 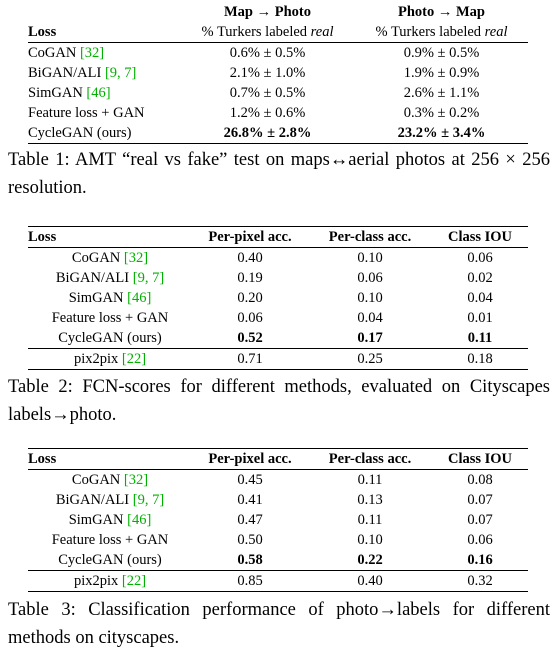 I want to click on table-row: SimGAN [46] 0.47 0.11 0.07, so click(x=280, y=520).